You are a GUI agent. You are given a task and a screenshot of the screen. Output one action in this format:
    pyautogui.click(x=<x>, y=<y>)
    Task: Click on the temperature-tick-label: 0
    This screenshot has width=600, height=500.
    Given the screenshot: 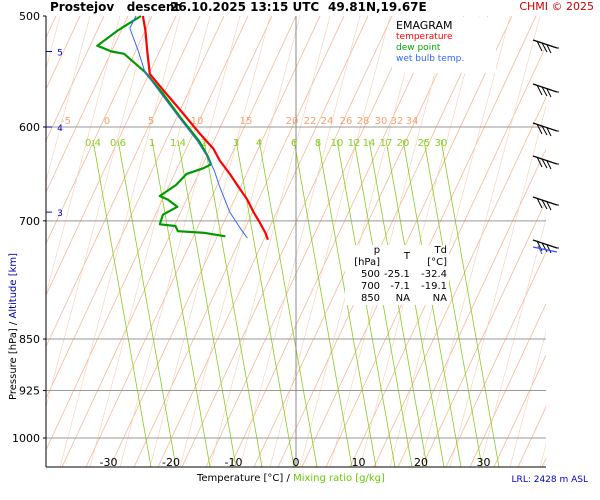 What is the action you would take?
    pyautogui.click(x=296, y=462)
    